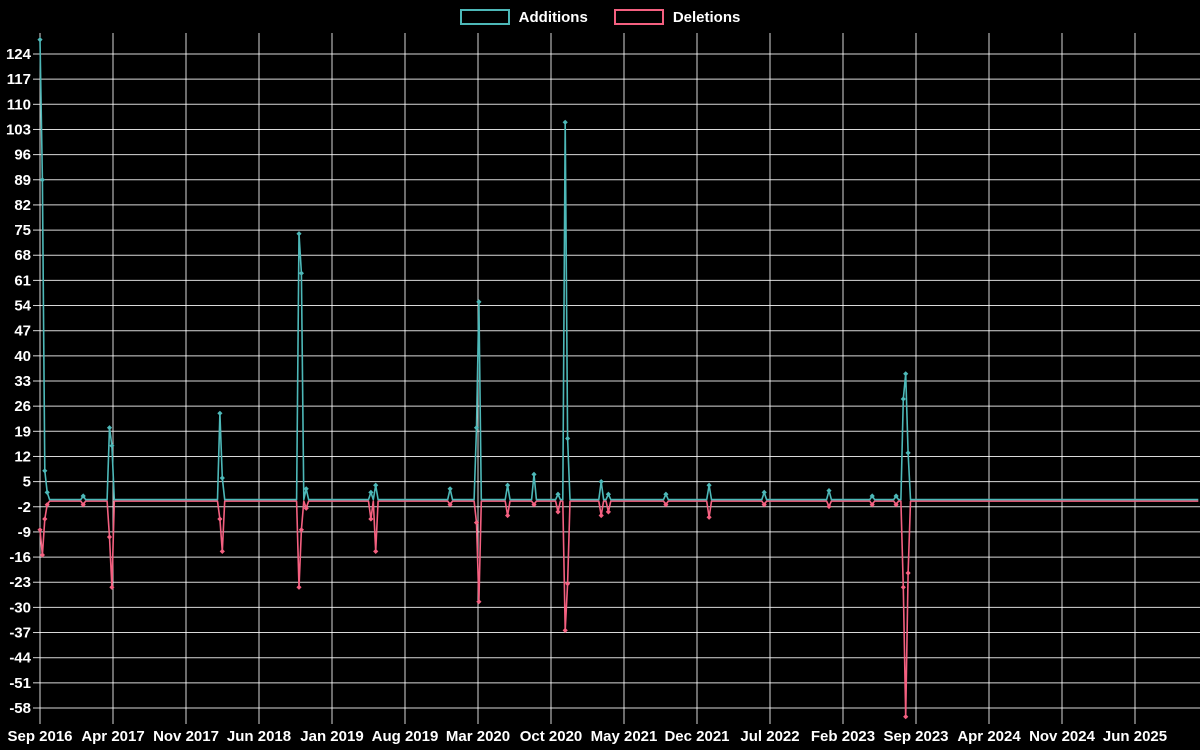 Image resolution: width=1200 pixels, height=750 pixels. I want to click on y-tick-label: 26, so click(22, 406).